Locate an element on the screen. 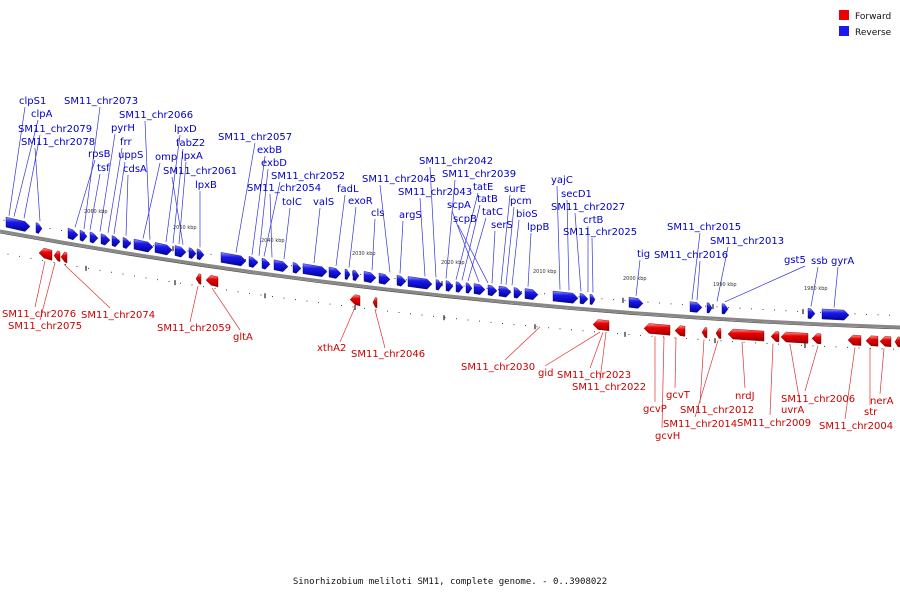  gene-label-xthA2: xthA2 is located at coordinates (331, 348).